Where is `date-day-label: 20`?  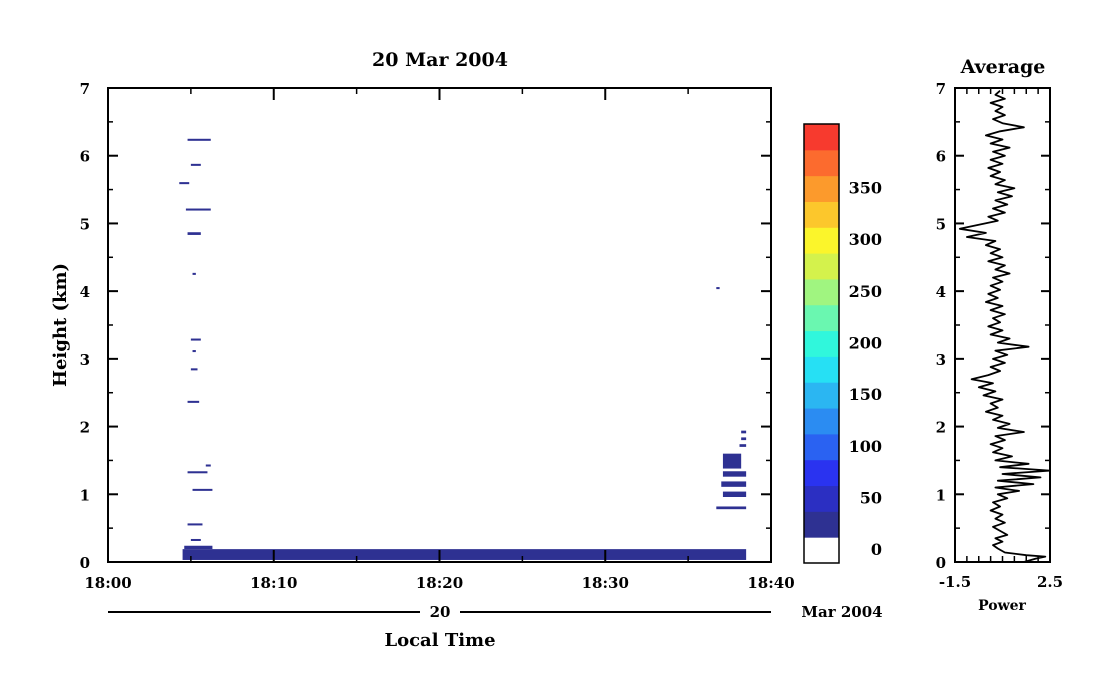 date-day-label: 20 is located at coordinates (440, 612).